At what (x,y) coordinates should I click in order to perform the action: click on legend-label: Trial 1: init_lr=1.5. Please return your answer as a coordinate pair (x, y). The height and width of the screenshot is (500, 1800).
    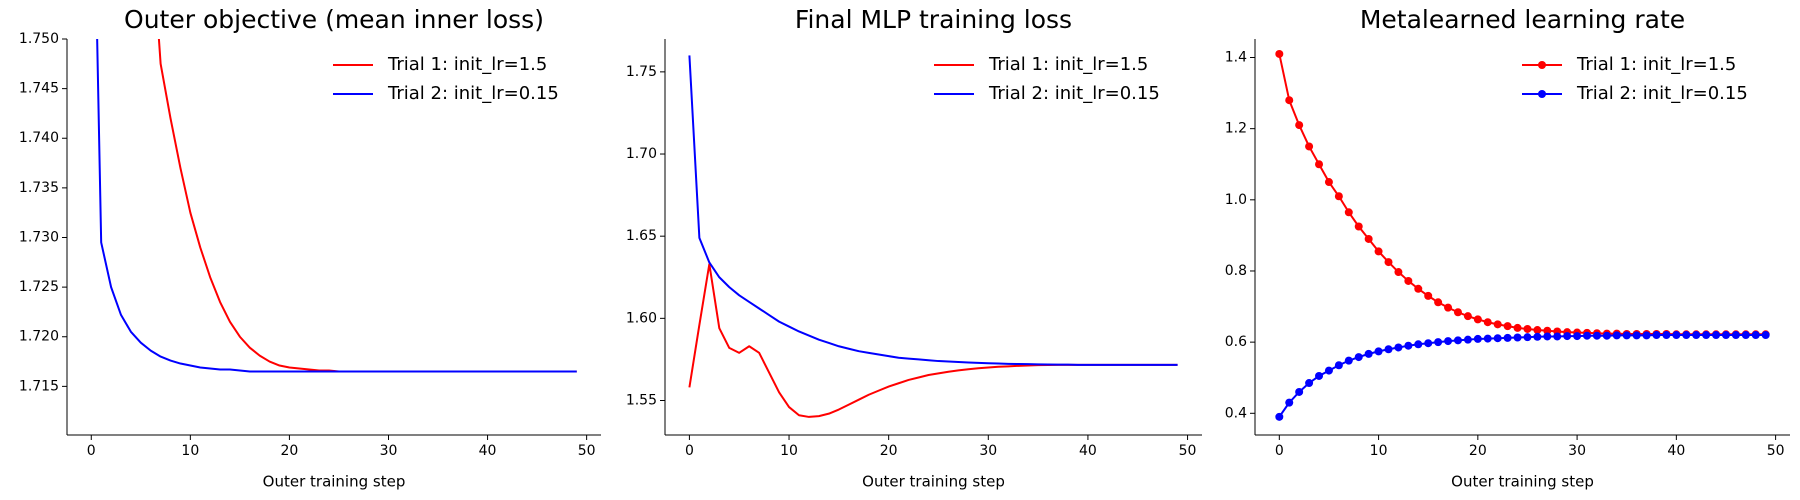
    Looking at the image, I should click on (1656, 64).